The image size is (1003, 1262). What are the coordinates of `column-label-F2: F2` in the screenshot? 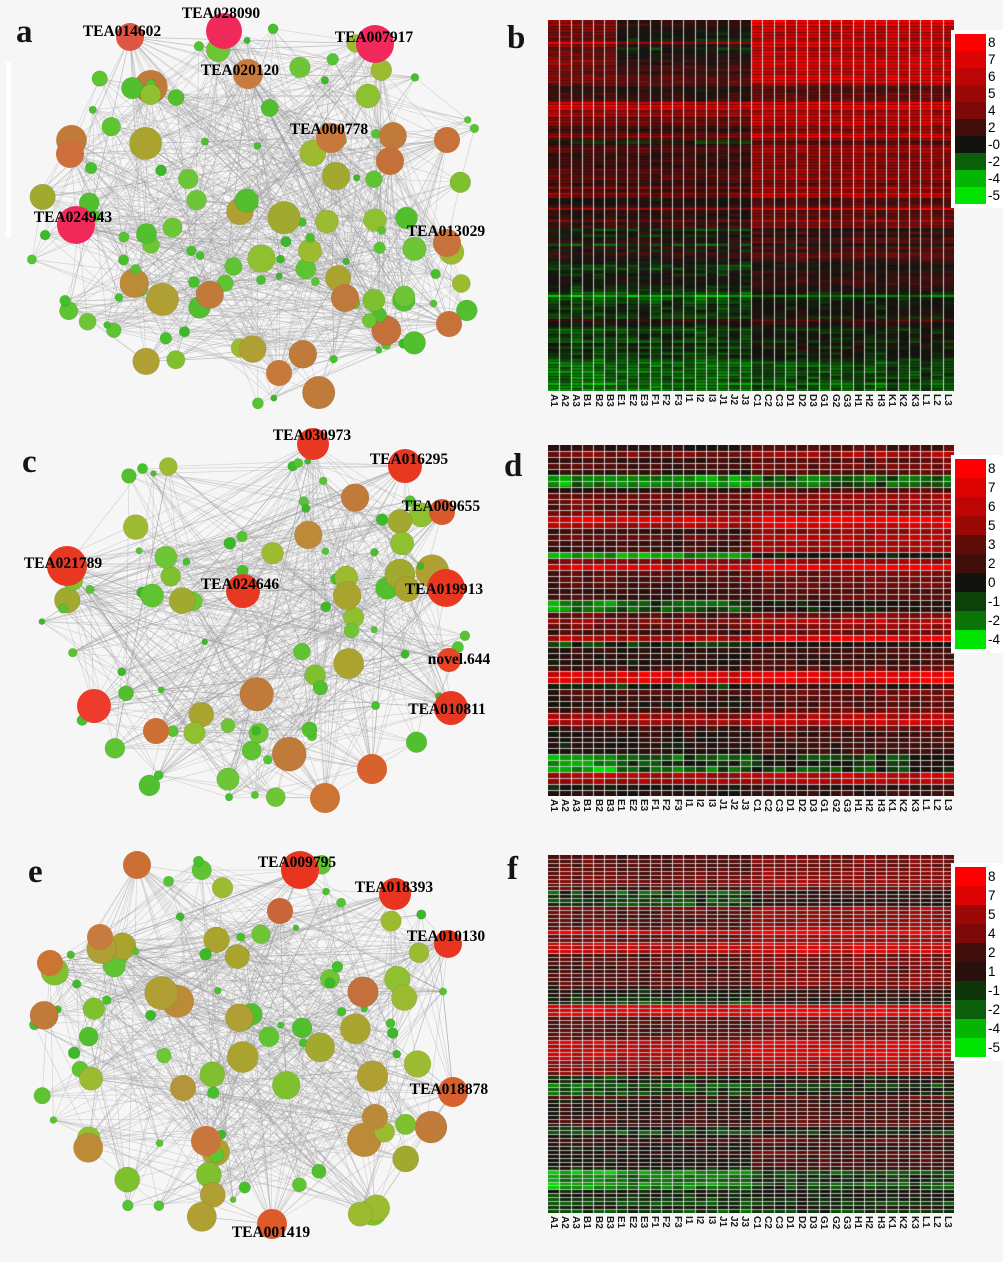 It's located at (666, 400).